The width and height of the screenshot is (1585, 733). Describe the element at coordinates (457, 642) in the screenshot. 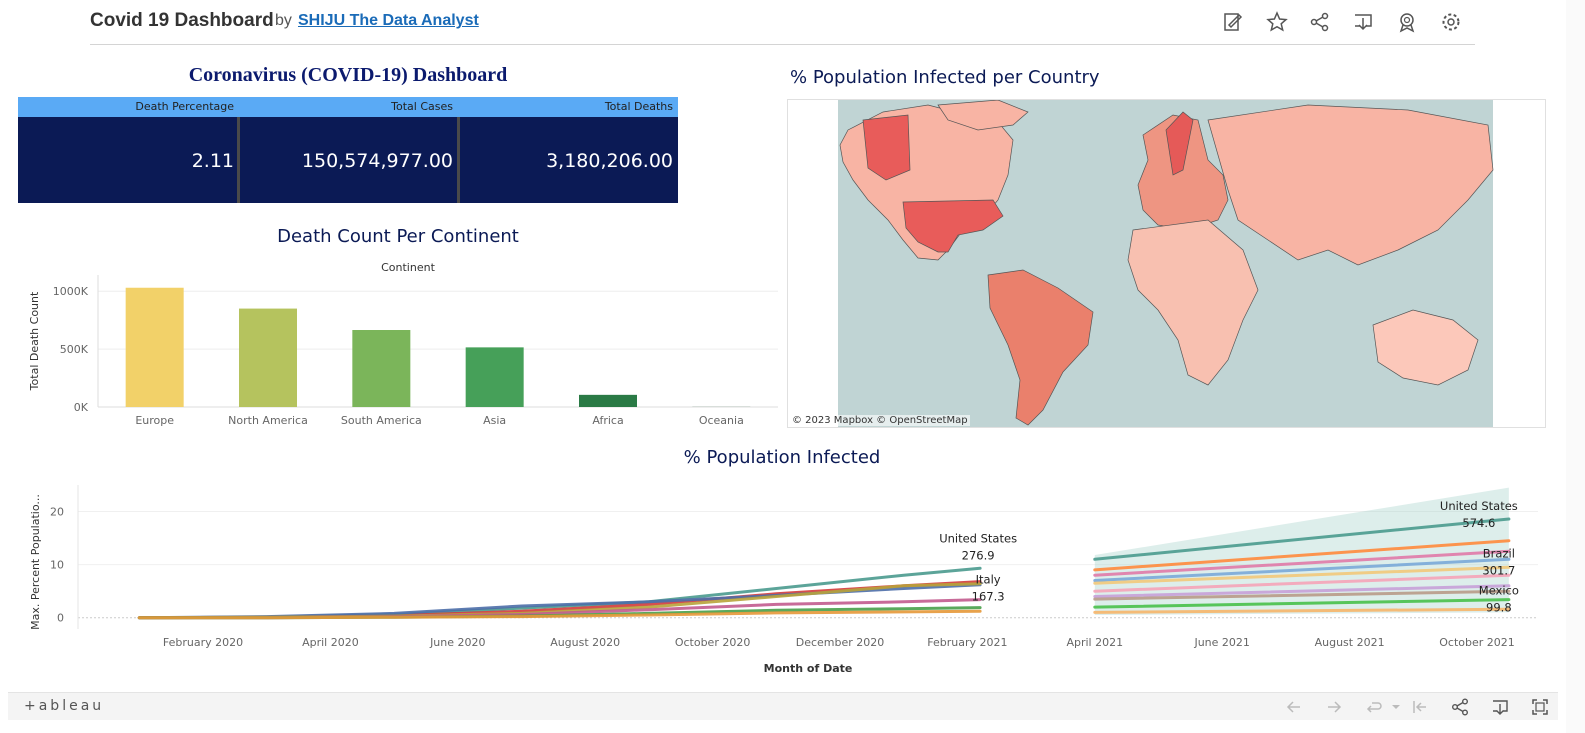

I see `line-x-tick-label: June 2020` at that location.